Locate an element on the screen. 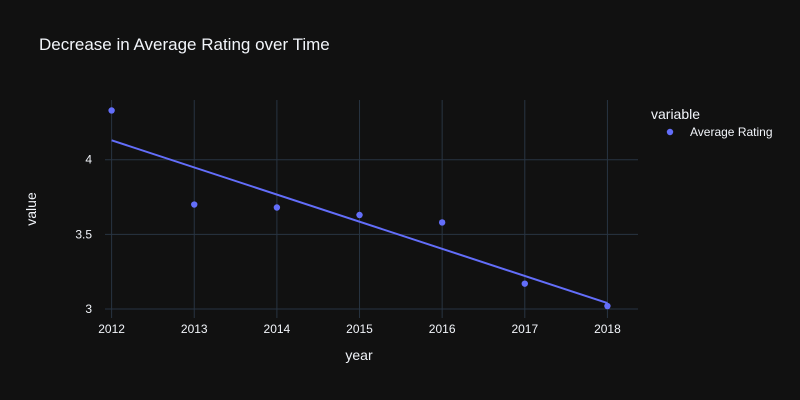 The width and height of the screenshot is (800, 400). legend-item-label: Average Rating is located at coordinates (731, 132).